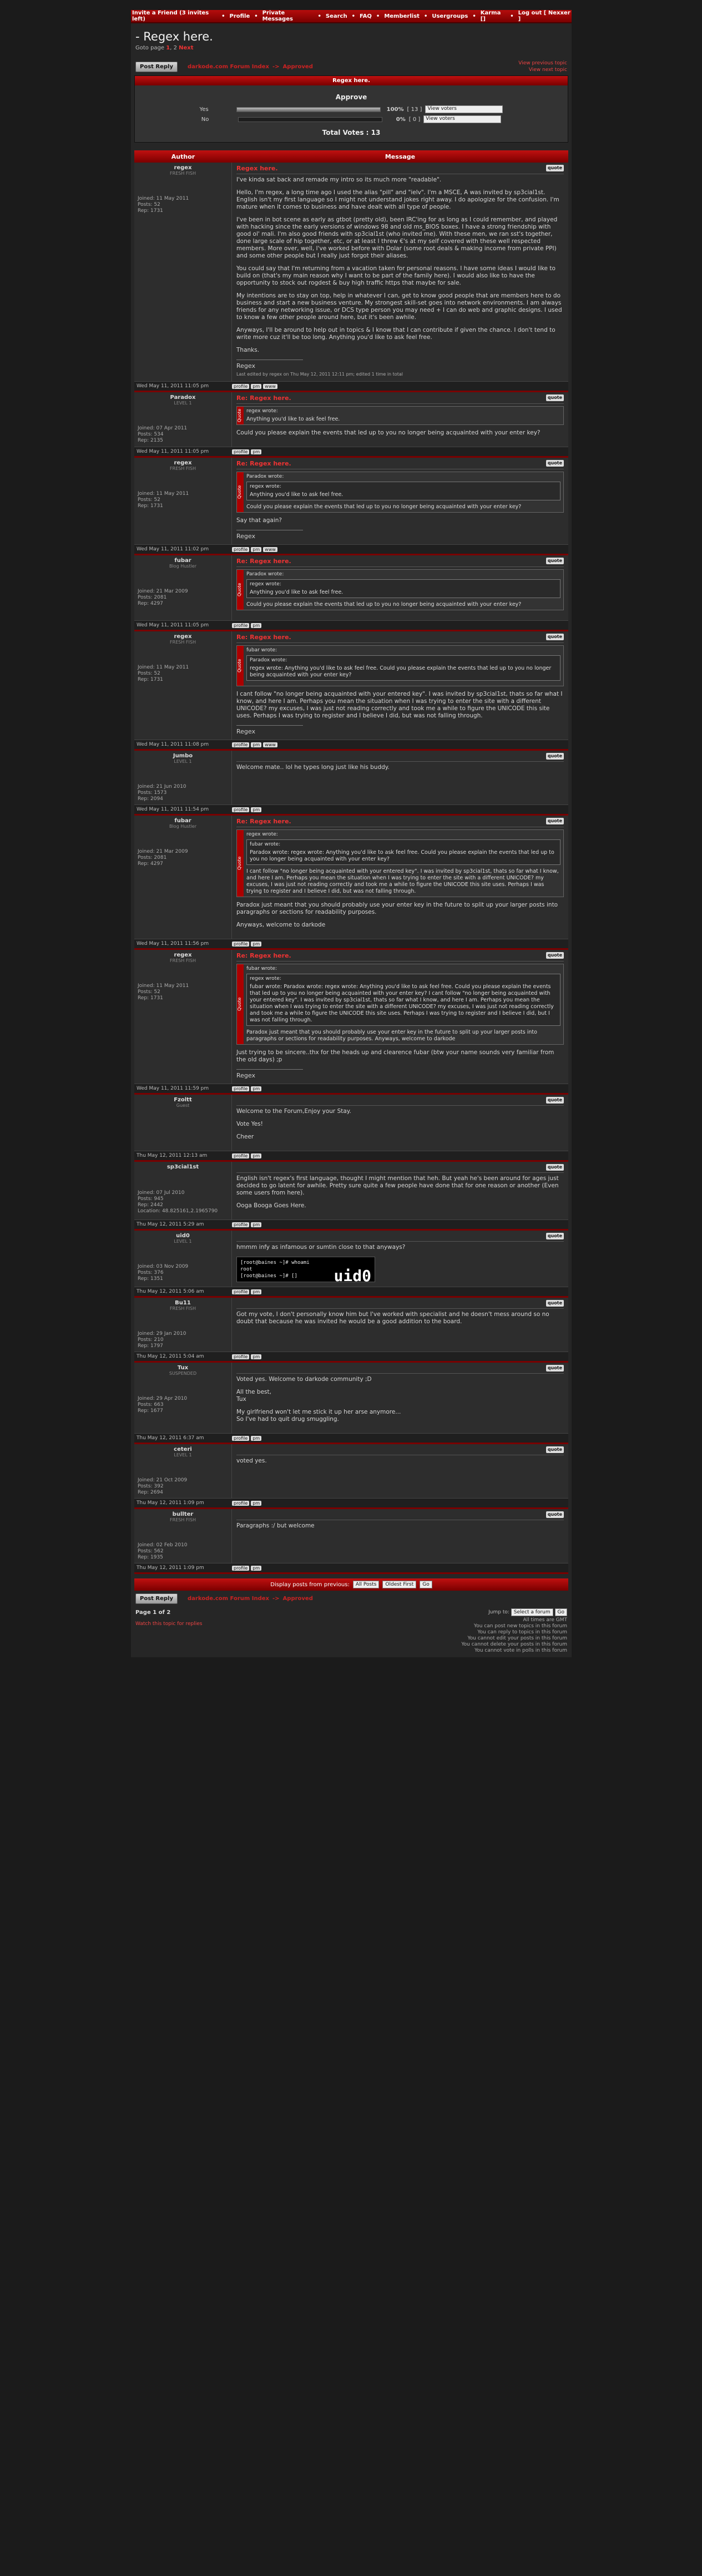 This screenshot has height=2576, width=702. I want to click on topbar-link-3: Search, so click(336, 16).